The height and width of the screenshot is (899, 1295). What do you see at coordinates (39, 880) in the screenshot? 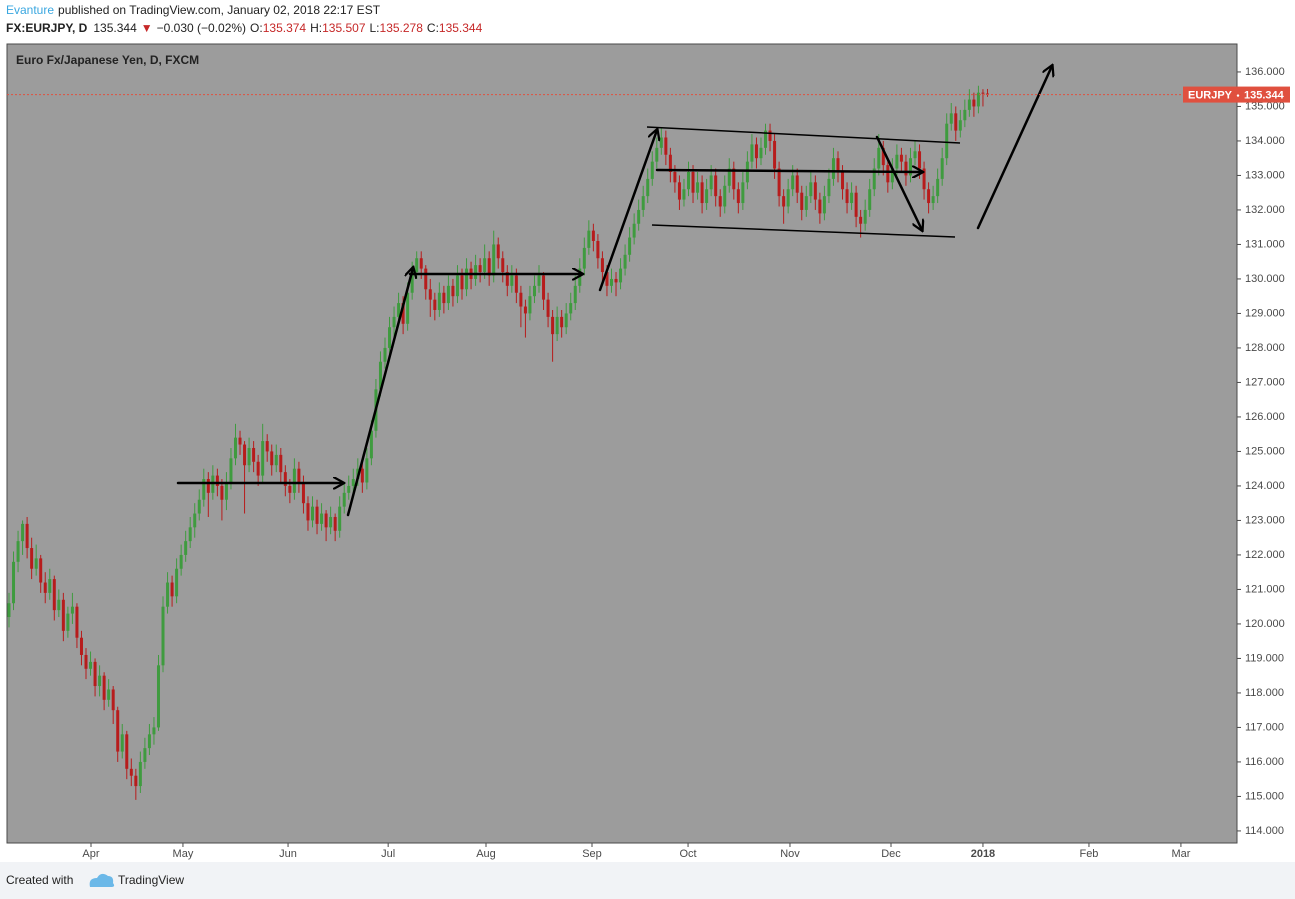
I see `footer-text: Created with` at bounding box center [39, 880].